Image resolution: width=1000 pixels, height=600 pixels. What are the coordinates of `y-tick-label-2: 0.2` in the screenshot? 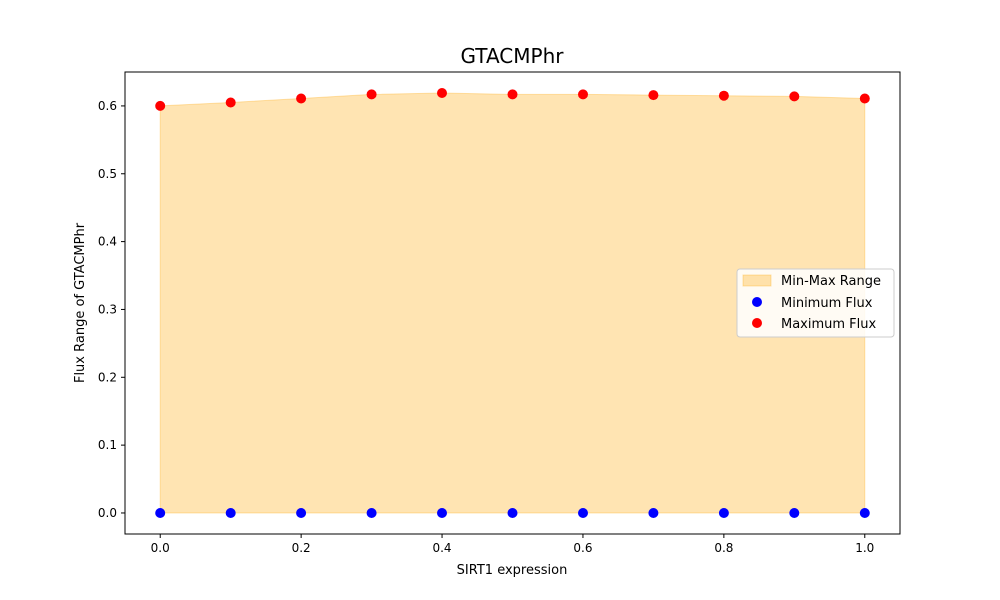 It's located at (107, 377).